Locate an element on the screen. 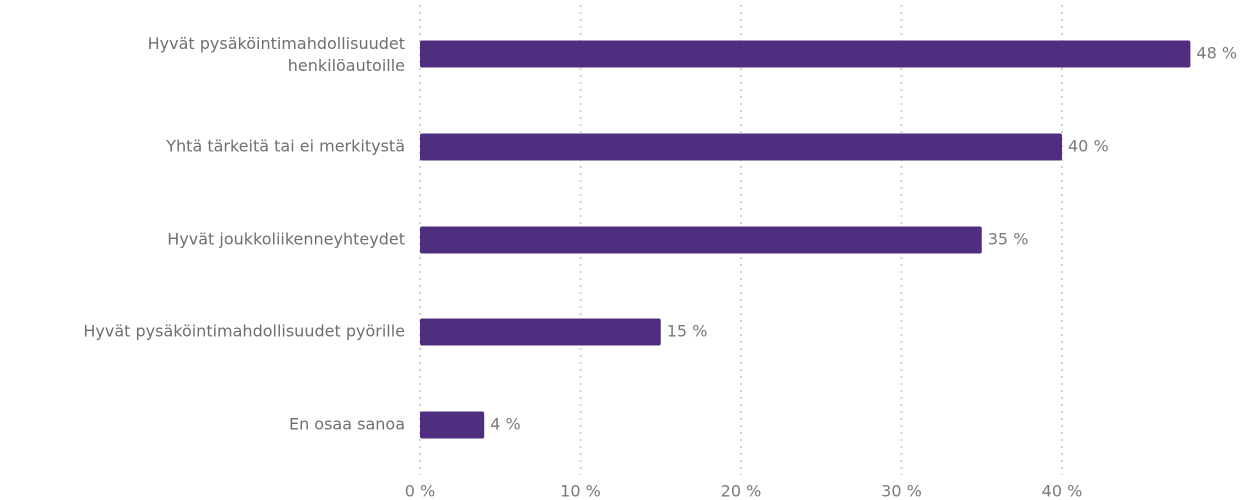  category-label: Hyvät joukkoliikenneyhteydet is located at coordinates (286, 239).